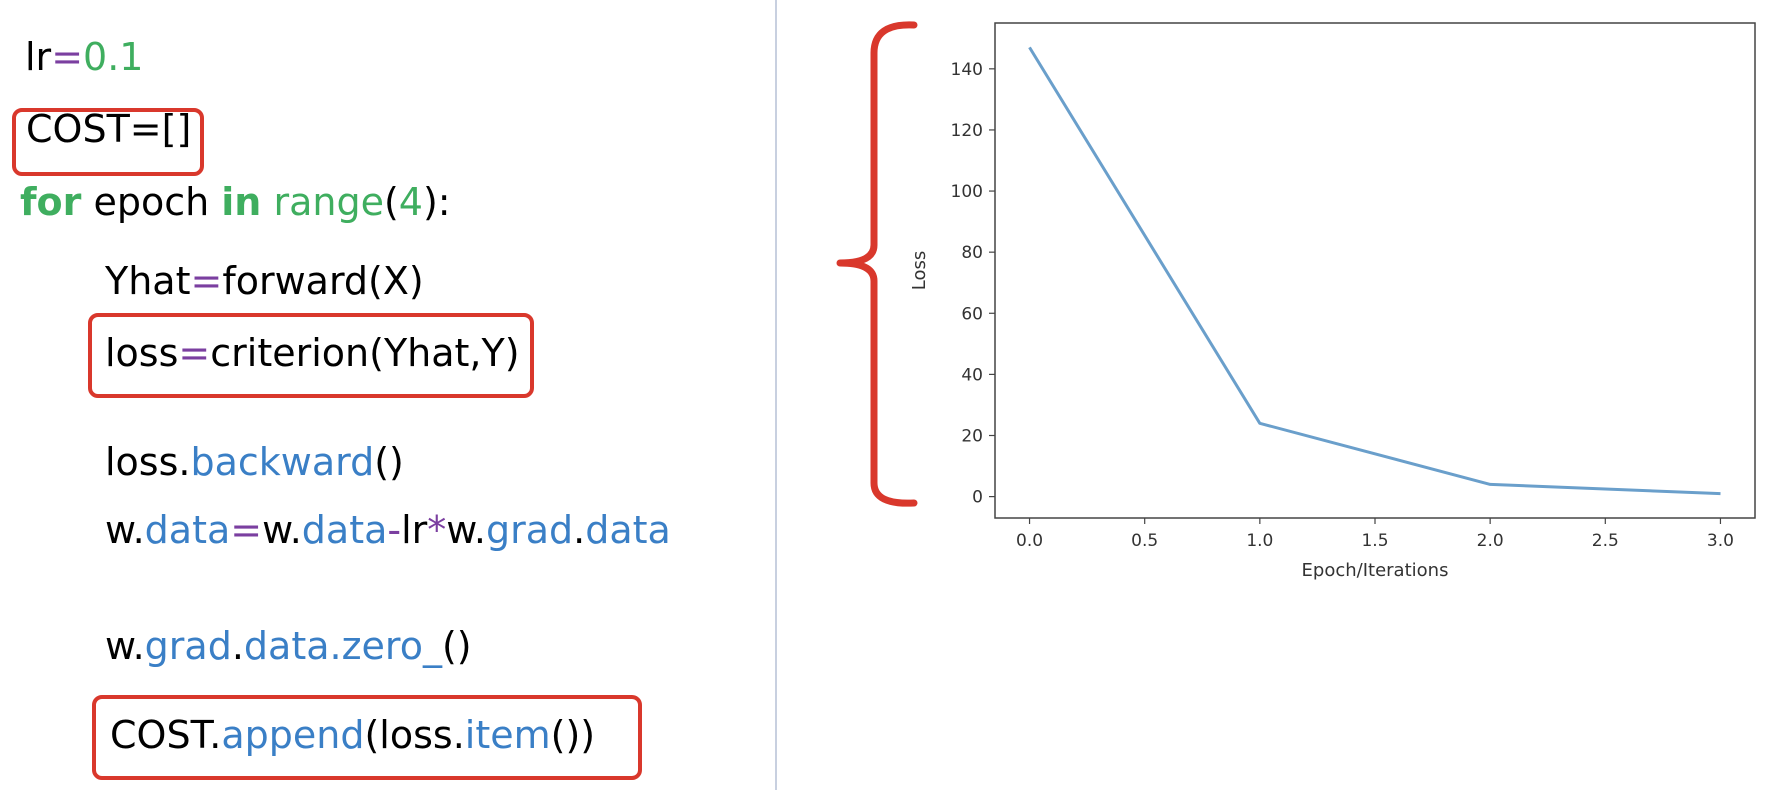 Image resolution: width=1769 pixels, height=790 pixels. Describe the element at coordinates (919, 270) in the screenshot. I see `y-axis-label: Loss` at that location.